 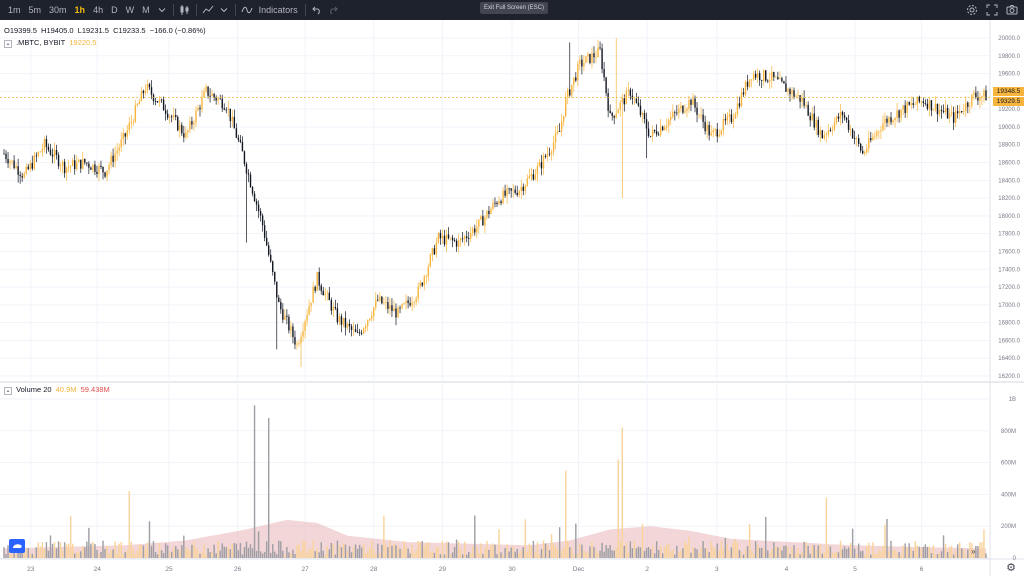 What do you see at coordinates (114, 10) in the screenshot?
I see `interval-D: D` at bounding box center [114, 10].